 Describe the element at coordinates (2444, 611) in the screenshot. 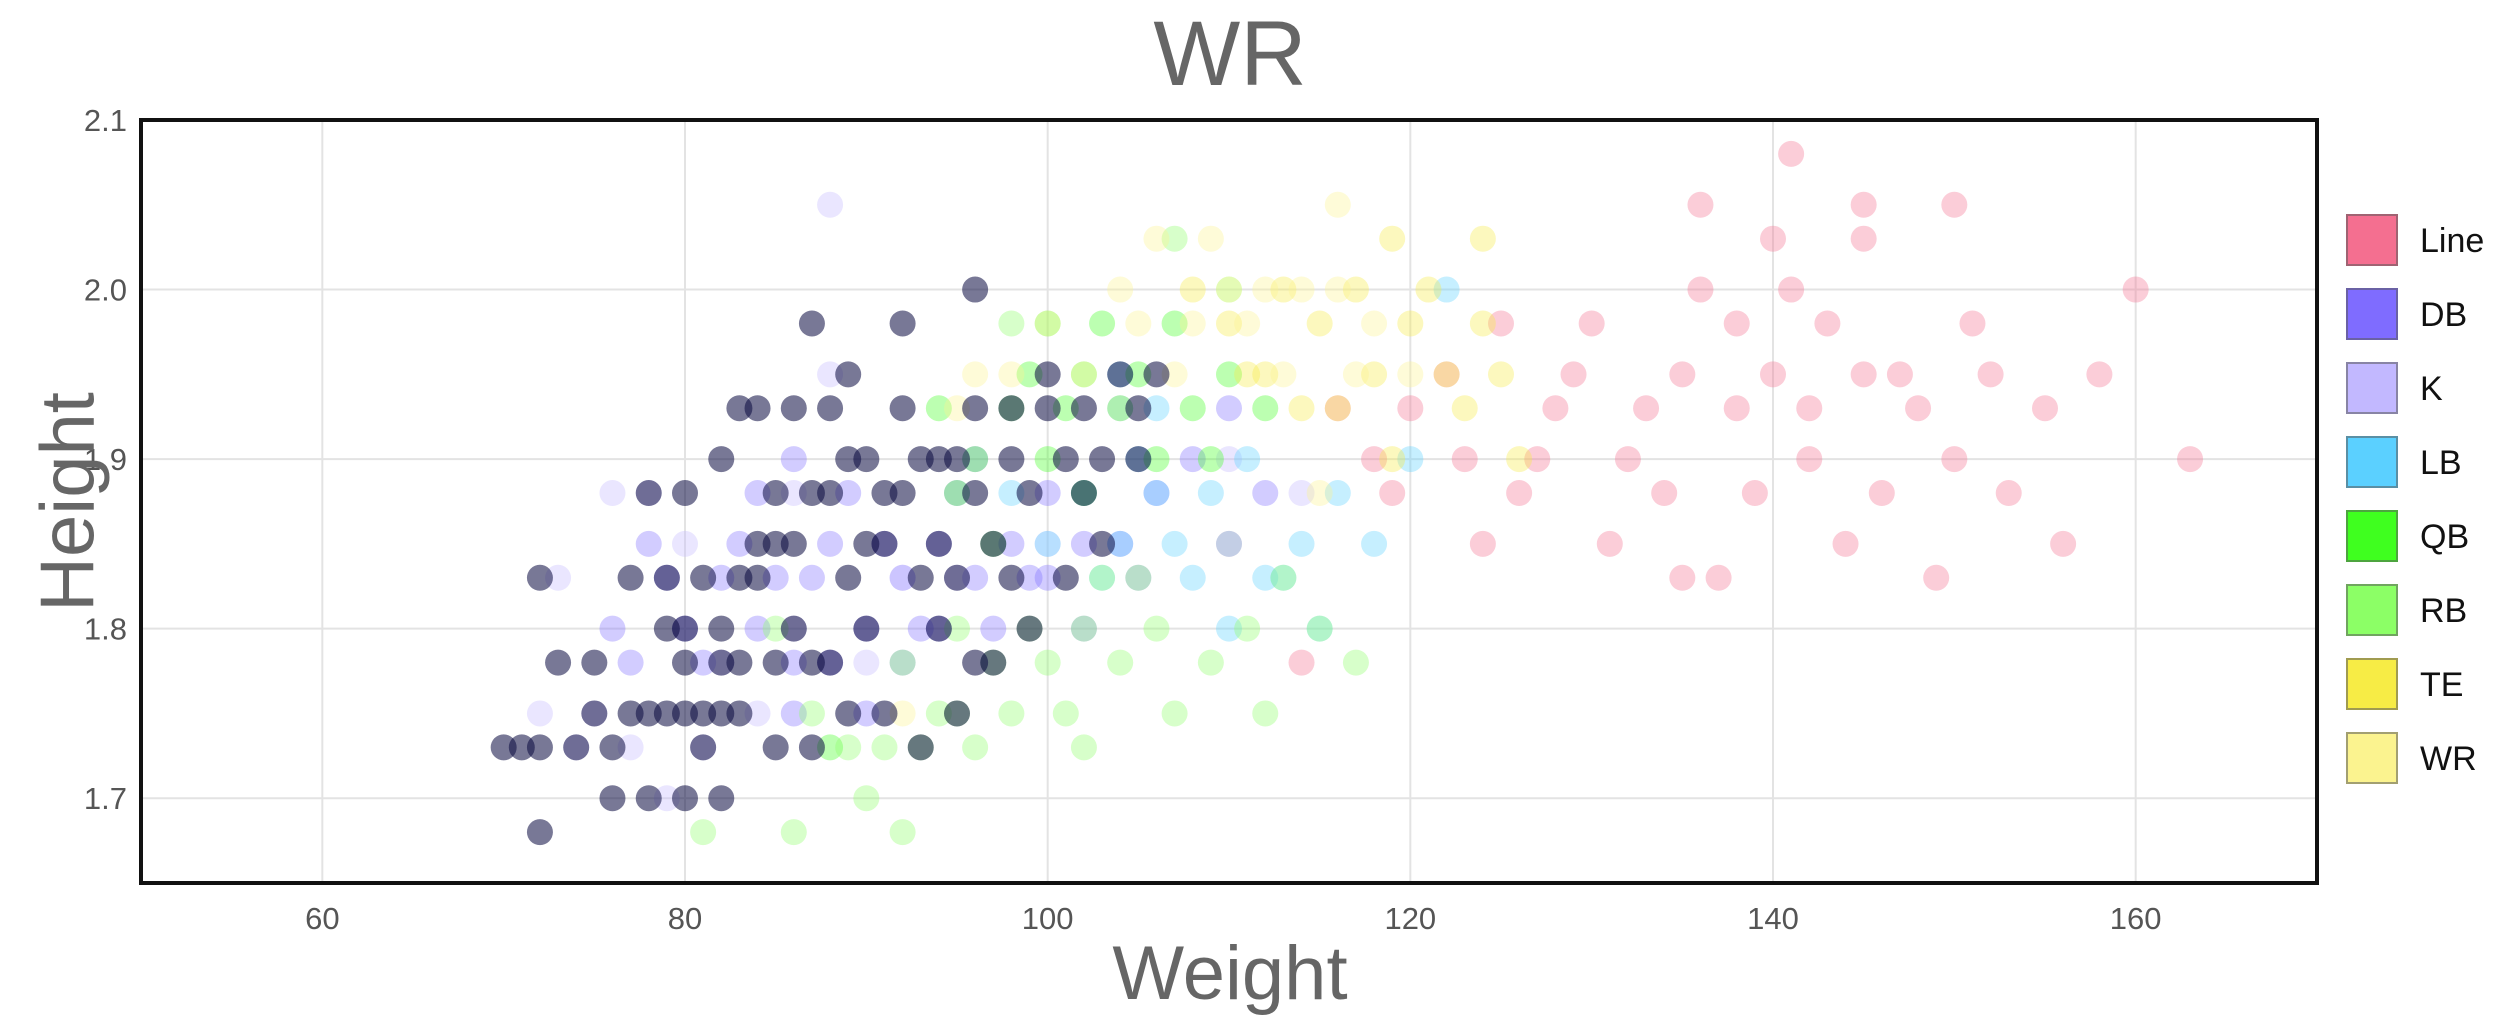

I see `legend-label: RB` at that location.